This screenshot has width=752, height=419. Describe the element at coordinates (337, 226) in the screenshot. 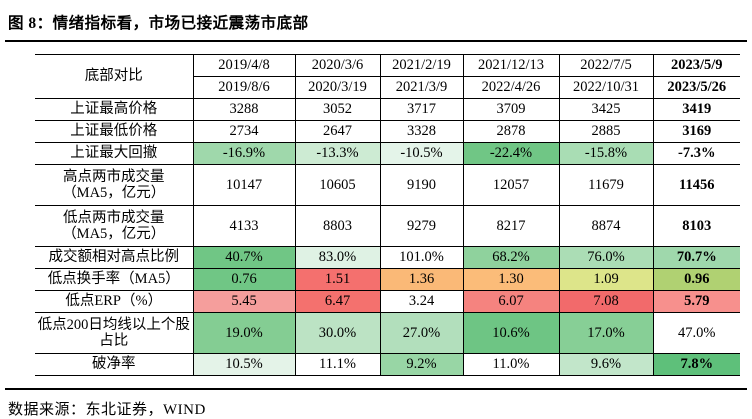

I see `table-cell: 8803` at that location.